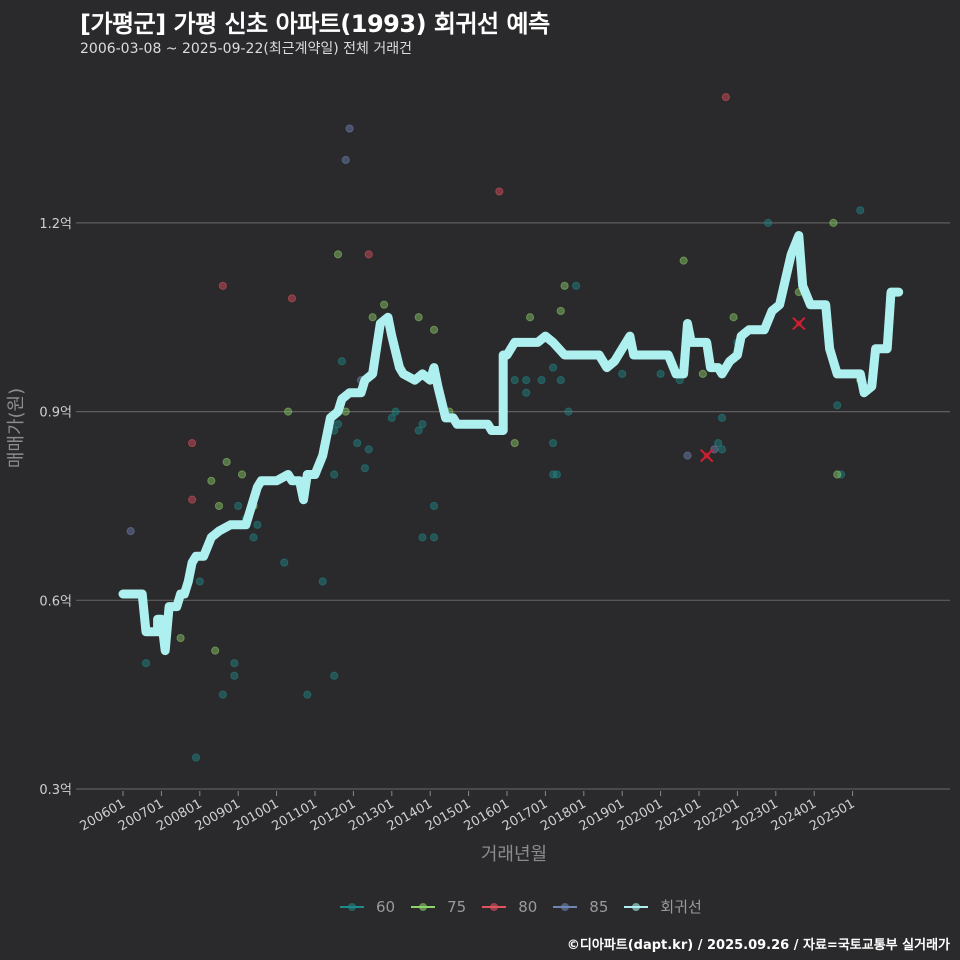 The height and width of the screenshot is (960, 960). What do you see at coordinates (438, 907) in the screenshot?
I see `legend-item-1: 75` at bounding box center [438, 907].